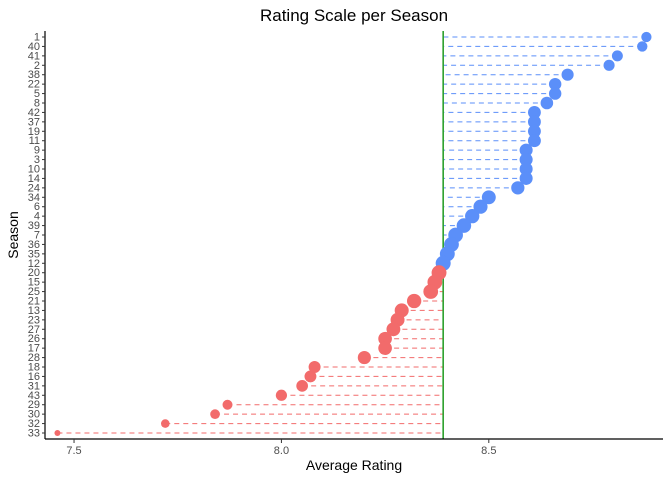  I want to click on y-tick-label: 5, so click(37, 94).